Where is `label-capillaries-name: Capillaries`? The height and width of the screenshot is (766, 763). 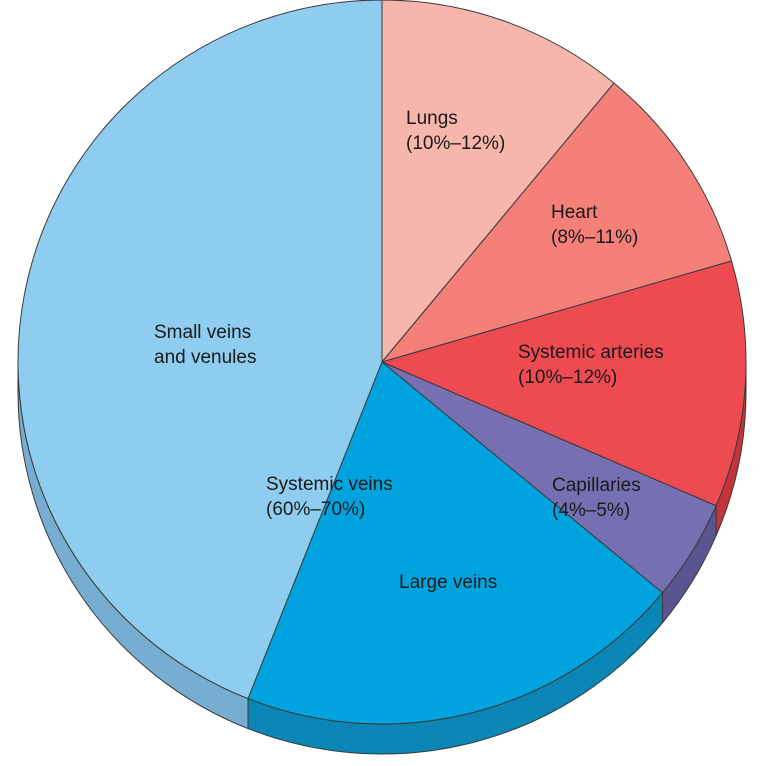 label-capillaries-name: Capillaries is located at coordinates (596, 485).